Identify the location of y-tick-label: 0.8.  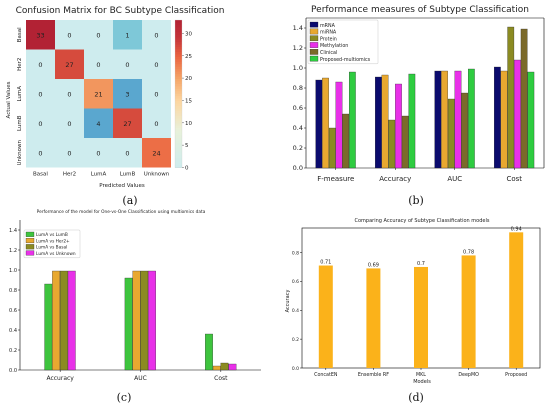
(298, 88).